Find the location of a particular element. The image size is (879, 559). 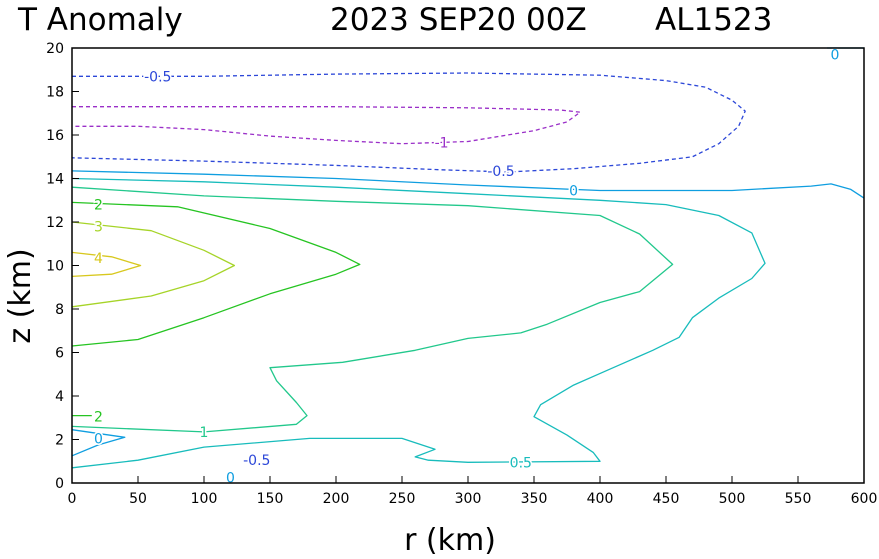

y-tick-label: 6 is located at coordinates (59, 354).